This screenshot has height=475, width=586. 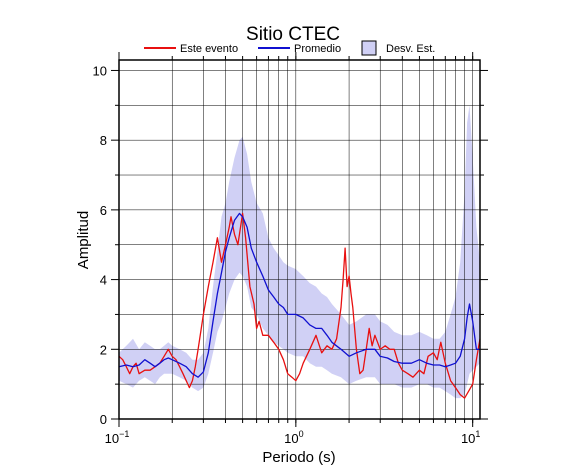 What do you see at coordinates (117, 437) in the screenshot?
I see `x-tick-label: 10⁻¹` at bounding box center [117, 437].